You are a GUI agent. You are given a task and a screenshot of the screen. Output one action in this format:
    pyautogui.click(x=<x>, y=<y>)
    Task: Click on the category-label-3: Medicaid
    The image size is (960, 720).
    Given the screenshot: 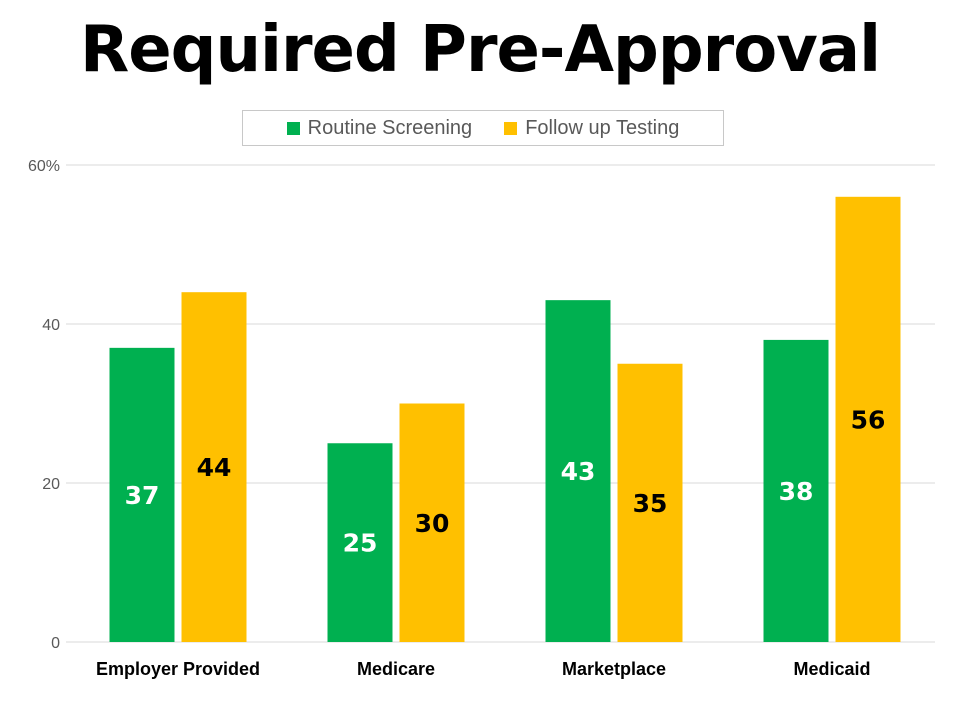 What is the action you would take?
    pyautogui.click(x=831, y=669)
    